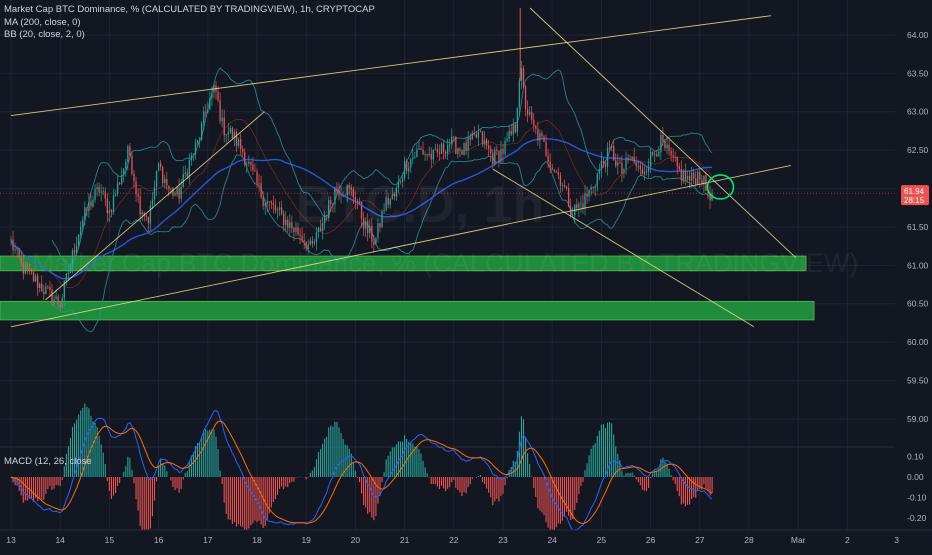 The width and height of the screenshot is (932, 555). I want to click on highlight-circle-drawing, so click(720, 187).